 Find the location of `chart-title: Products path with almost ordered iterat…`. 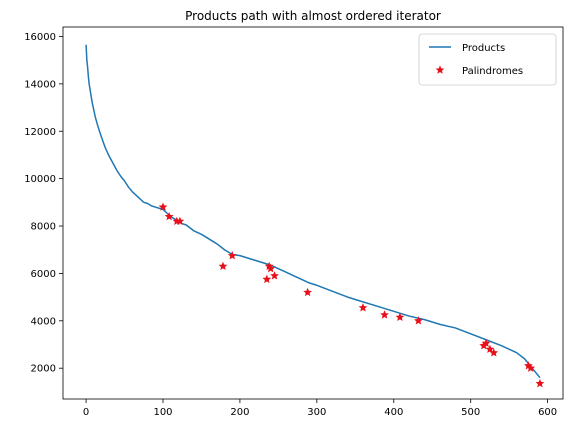

chart-title: Products path with almost ordered iterat… is located at coordinates (313, 16).